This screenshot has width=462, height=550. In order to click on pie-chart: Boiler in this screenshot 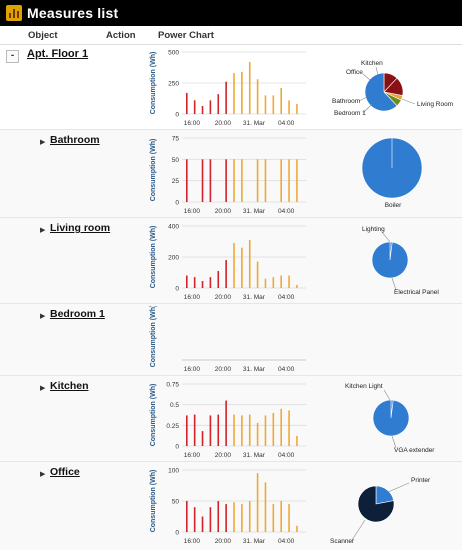, I will do `click(392, 173)`.